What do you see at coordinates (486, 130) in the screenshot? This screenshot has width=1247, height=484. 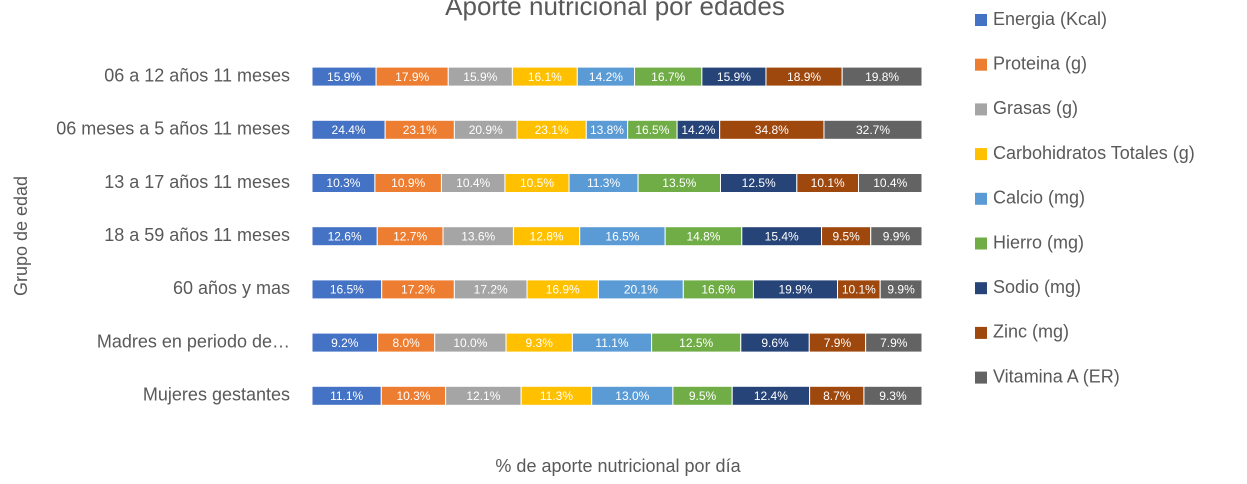 I see `data-label: 20.9%` at bounding box center [486, 130].